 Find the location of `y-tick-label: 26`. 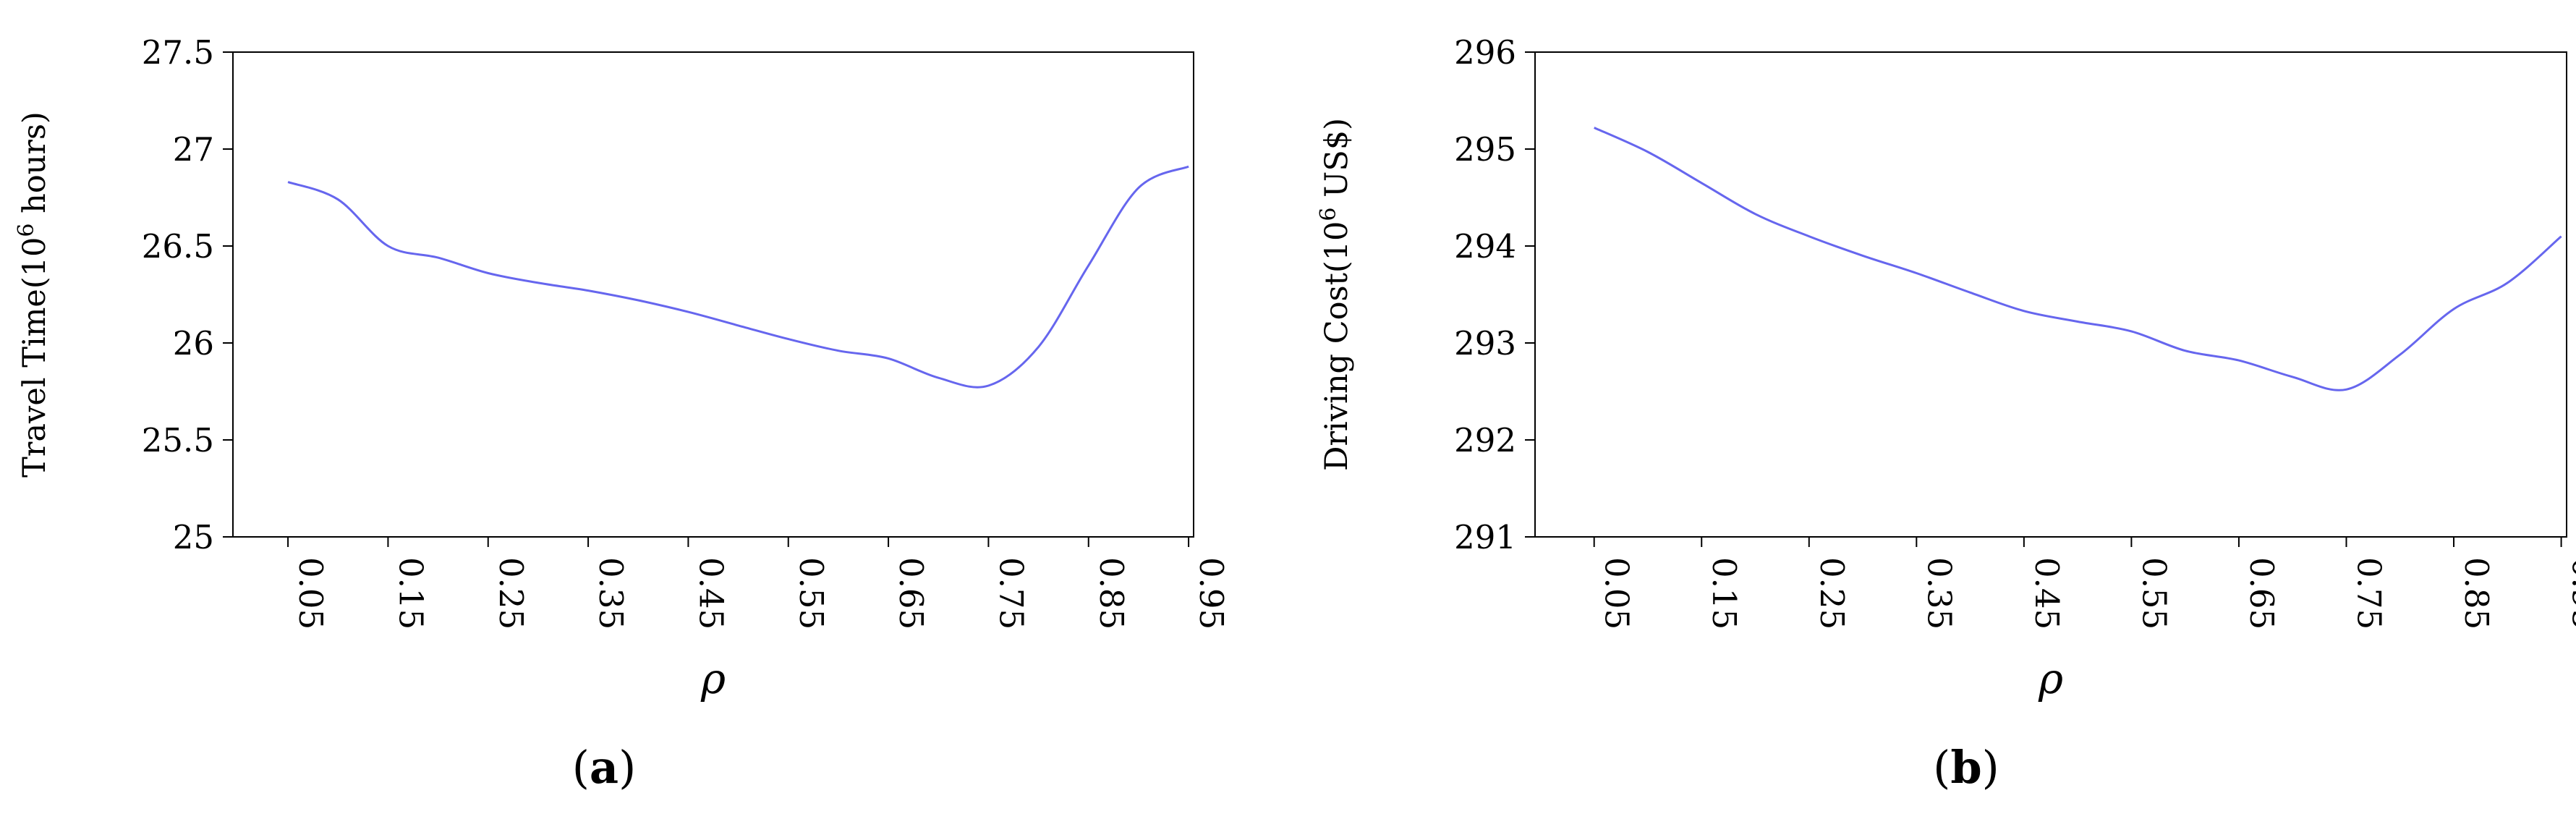

y-tick-label: 26 is located at coordinates (193, 343).